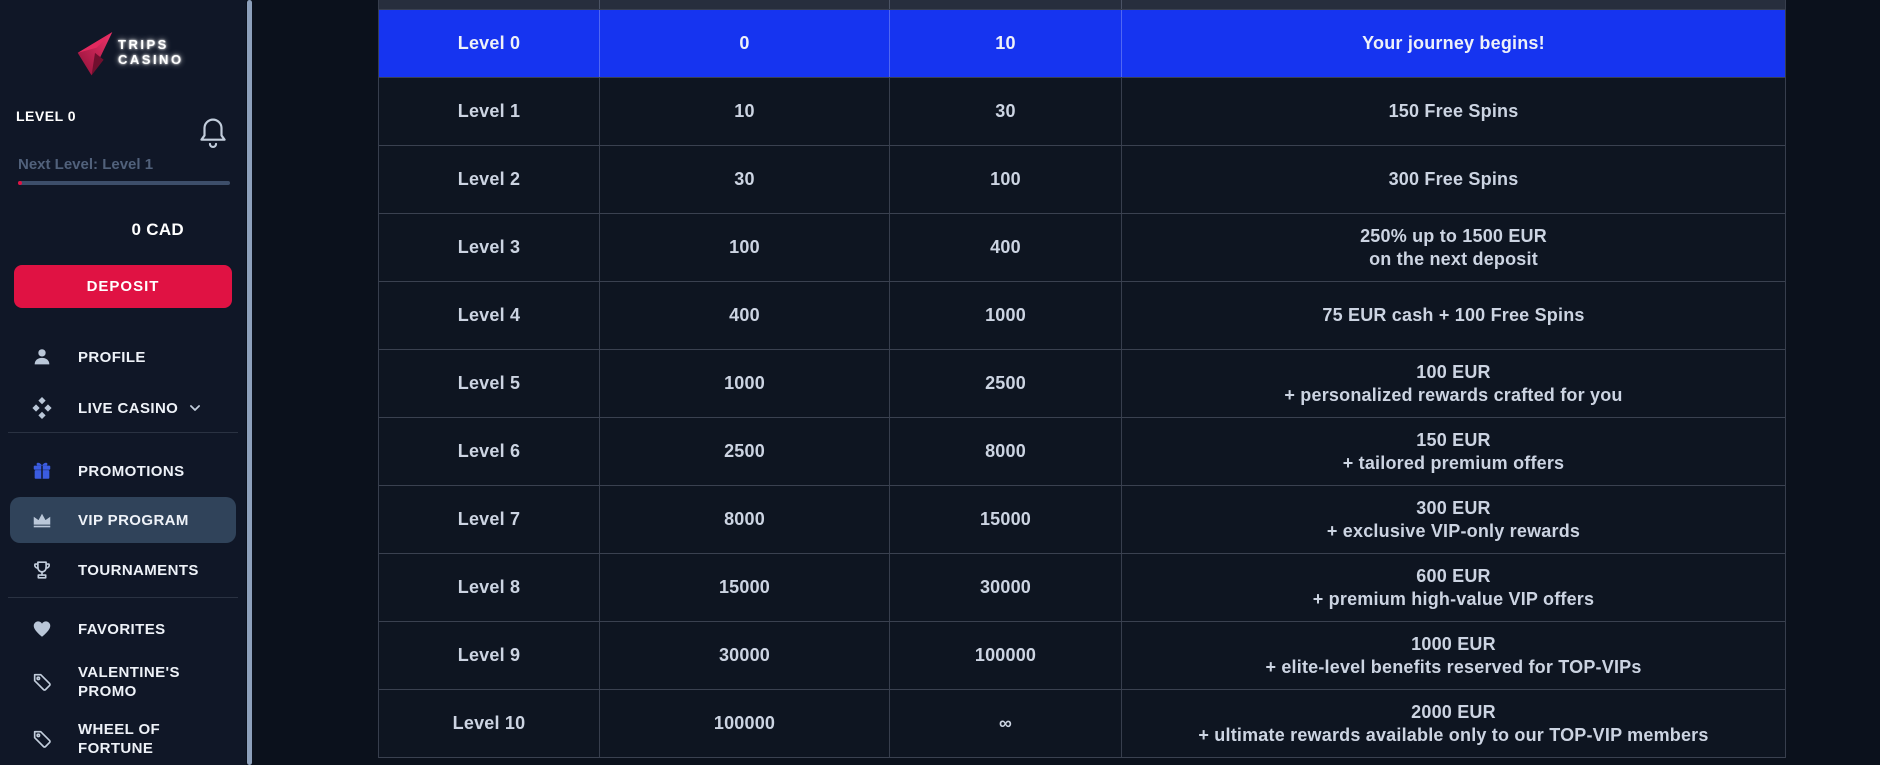 Image resolution: width=1880 pixels, height=765 pixels. I want to click on points-to-cell: 1000, so click(1006, 315).